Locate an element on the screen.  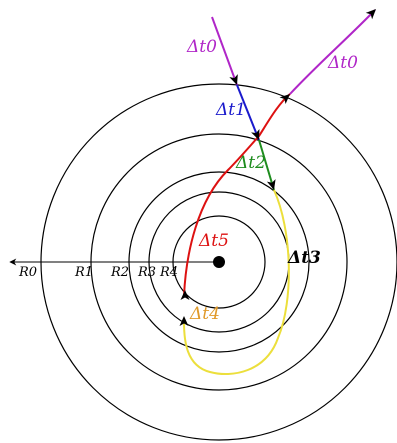
segment-dt0-in is located at coordinates (224, 51).